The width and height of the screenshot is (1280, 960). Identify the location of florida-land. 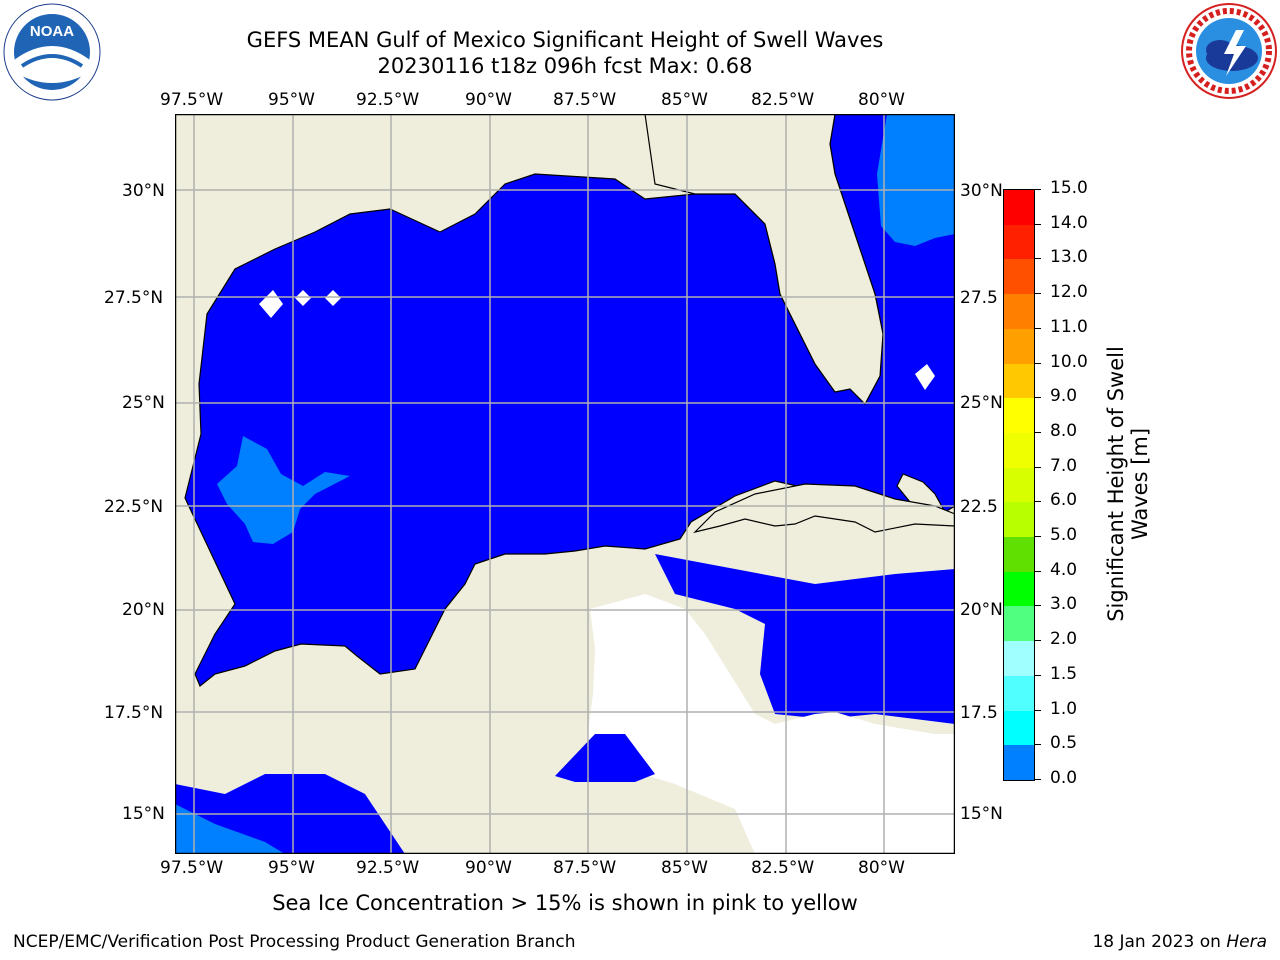
(764, 259).